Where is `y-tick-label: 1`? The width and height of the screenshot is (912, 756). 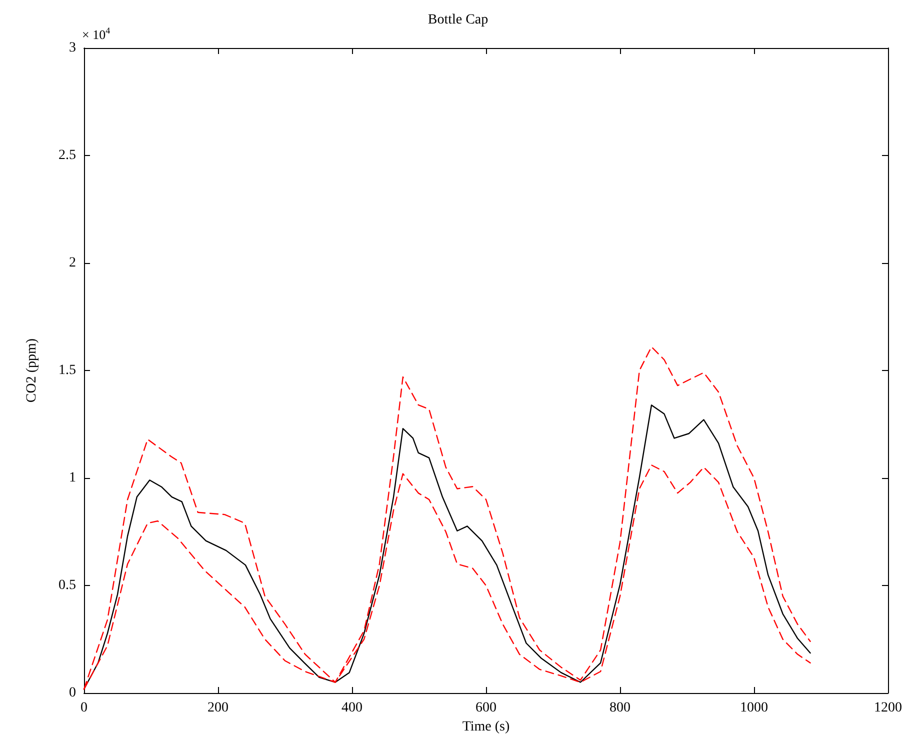
y-tick-label: 1 is located at coordinates (72, 478).